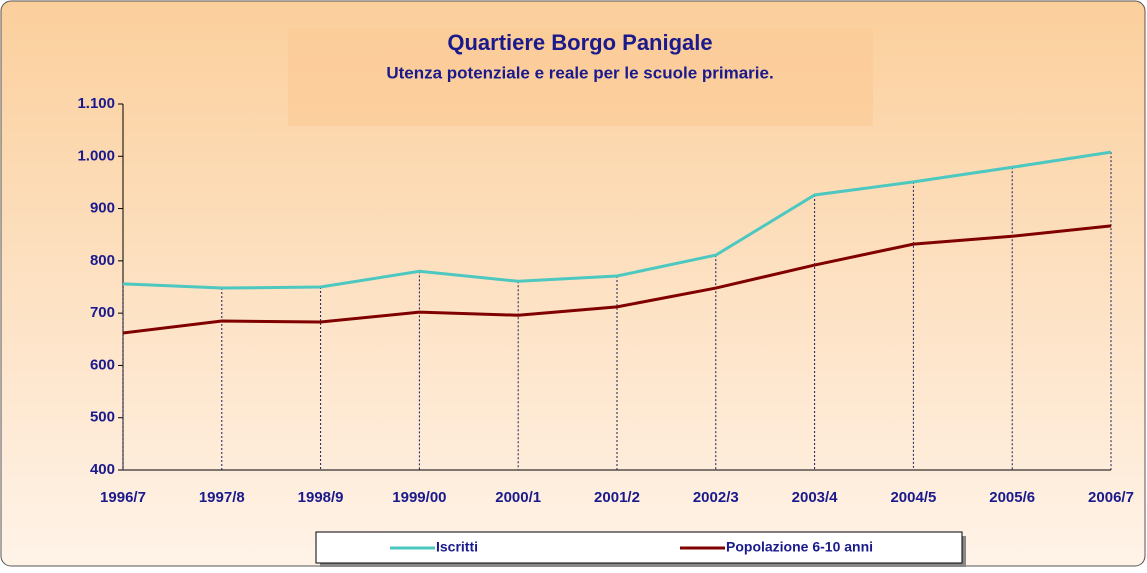 This screenshot has width=1147, height=573. Describe the element at coordinates (419, 497) in the screenshot. I see `x-tick-label: 1999/00` at that location.